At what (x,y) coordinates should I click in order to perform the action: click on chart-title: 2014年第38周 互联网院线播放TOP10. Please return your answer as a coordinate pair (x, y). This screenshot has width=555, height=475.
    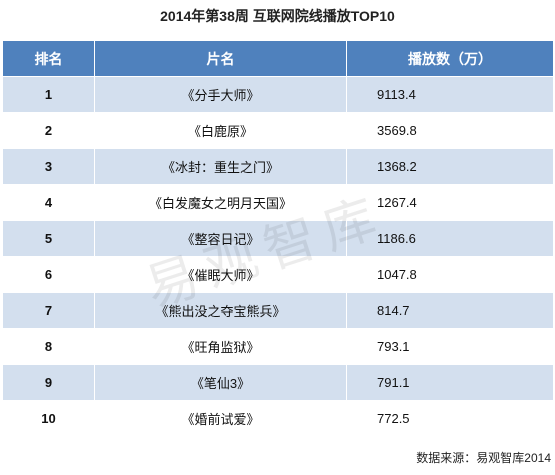
    Looking at the image, I should click on (277, 16).